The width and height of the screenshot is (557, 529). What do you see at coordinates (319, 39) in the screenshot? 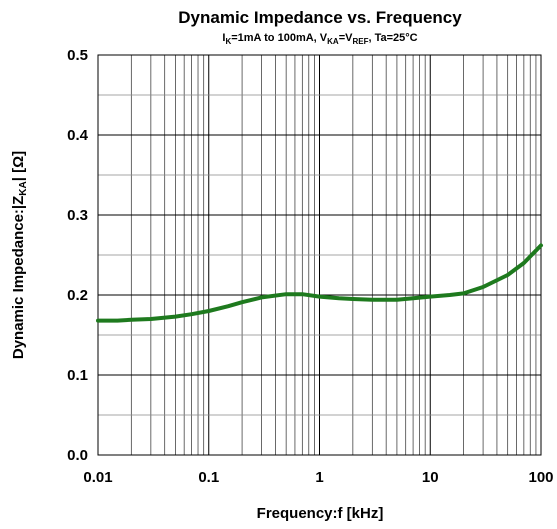
I see `chart-subtitle: IK=1mA to 100mA, VKA=VREF, Ta=25°C` at bounding box center [319, 39].